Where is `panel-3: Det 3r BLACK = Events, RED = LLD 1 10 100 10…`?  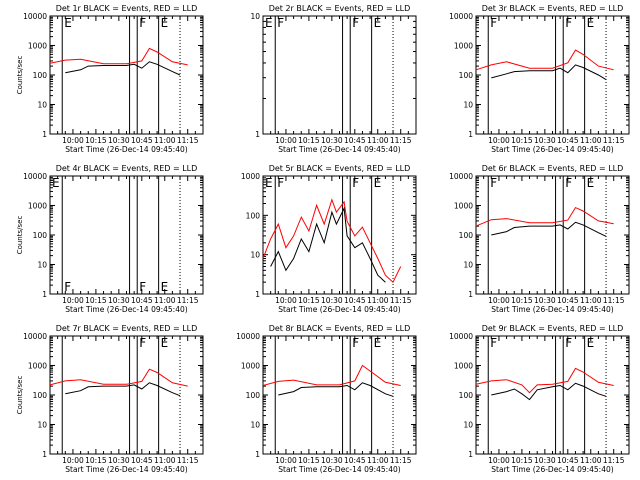 panel-3: Det 3r BLACK = Events, RED = LLD 1 10 100 10… is located at coordinates (539, 79).